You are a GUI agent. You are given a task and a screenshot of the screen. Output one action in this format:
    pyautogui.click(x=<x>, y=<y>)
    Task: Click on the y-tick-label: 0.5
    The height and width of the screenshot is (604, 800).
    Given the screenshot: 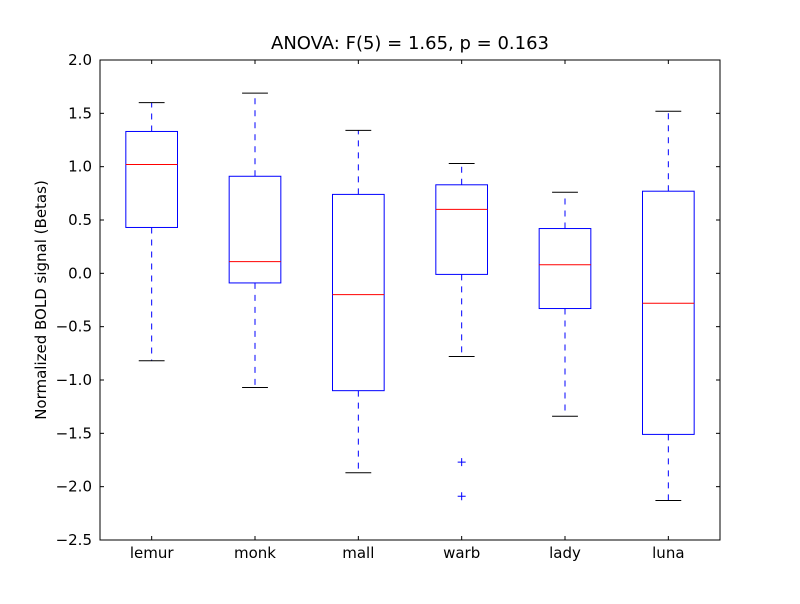 What is the action you would take?
    pyautogui.click(x=80, y=220)
    